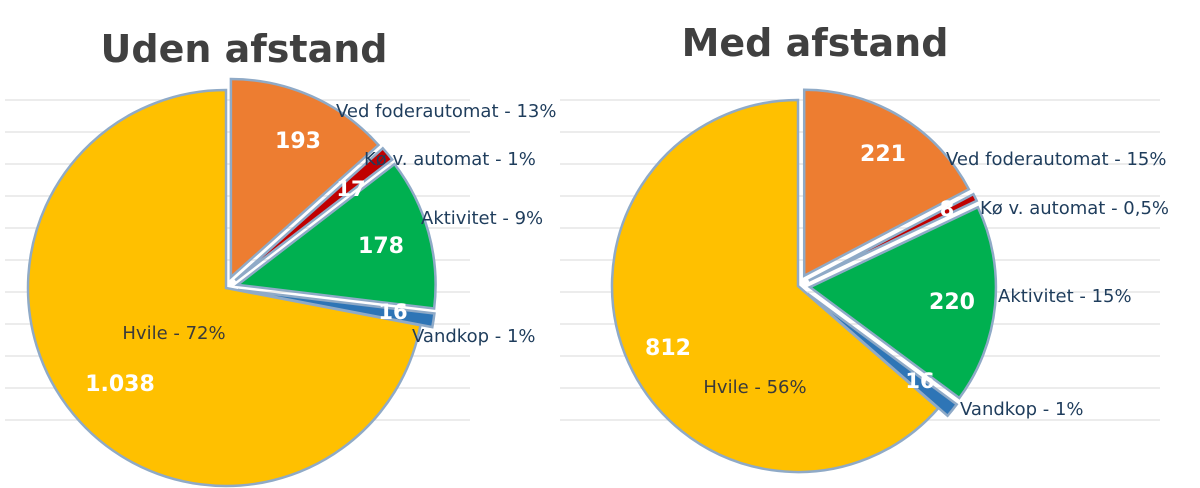  Describe the element at coordinates (754, 387) in the screenshot. I see `category-label-hvile: Hvile - 56%` at that location.